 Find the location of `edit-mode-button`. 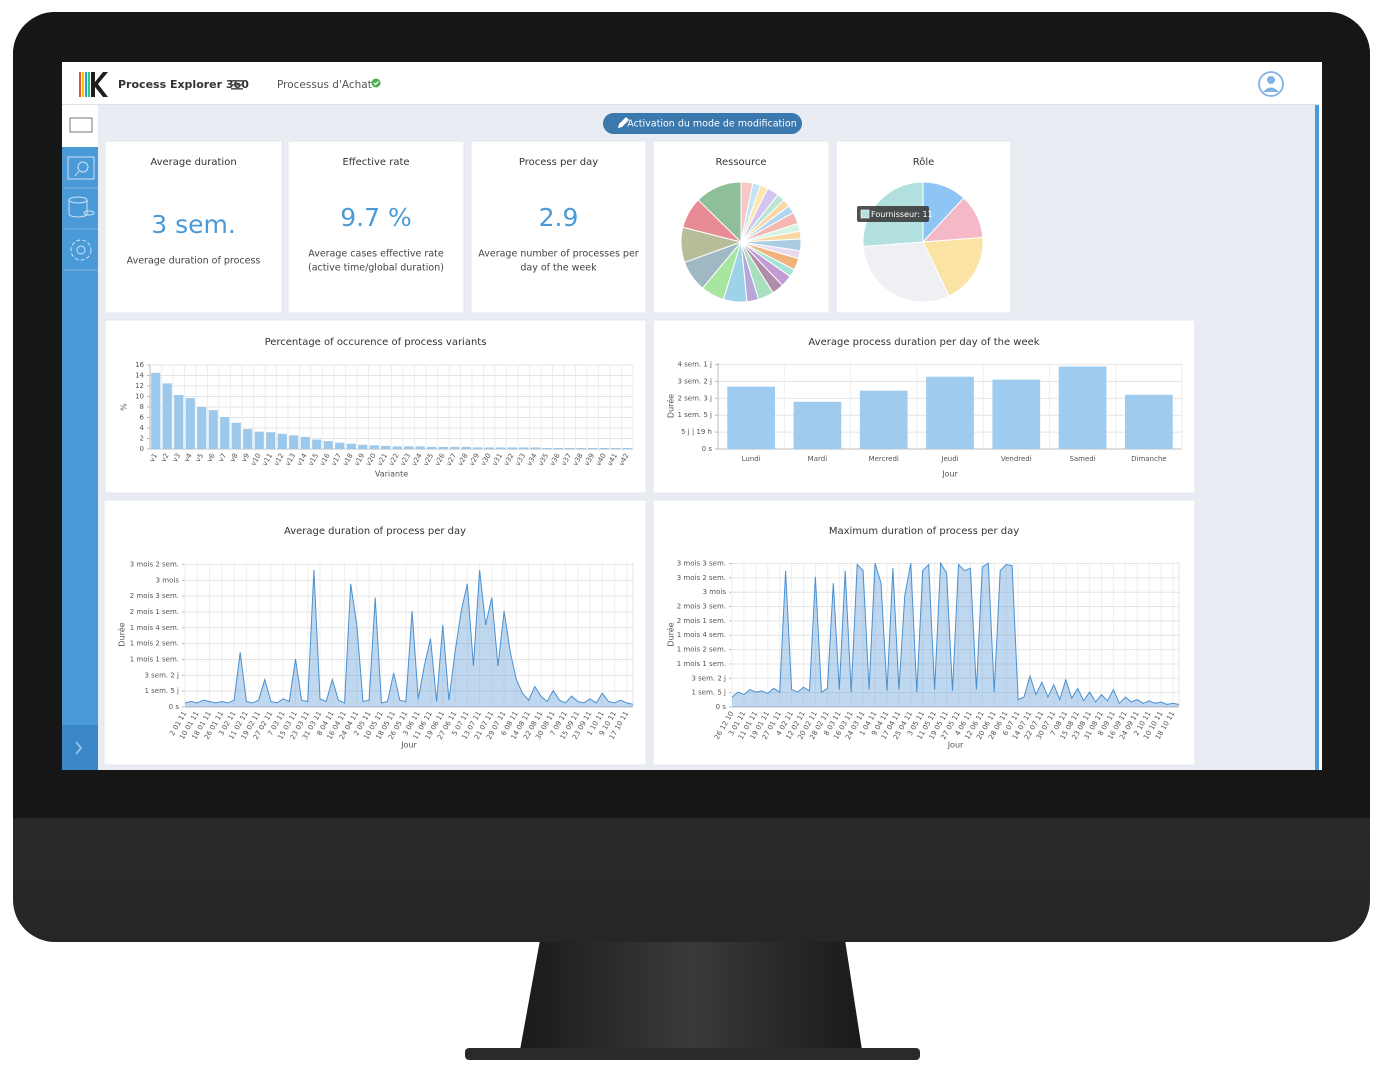

edit-mode-button is located at coordinates (702, 123).